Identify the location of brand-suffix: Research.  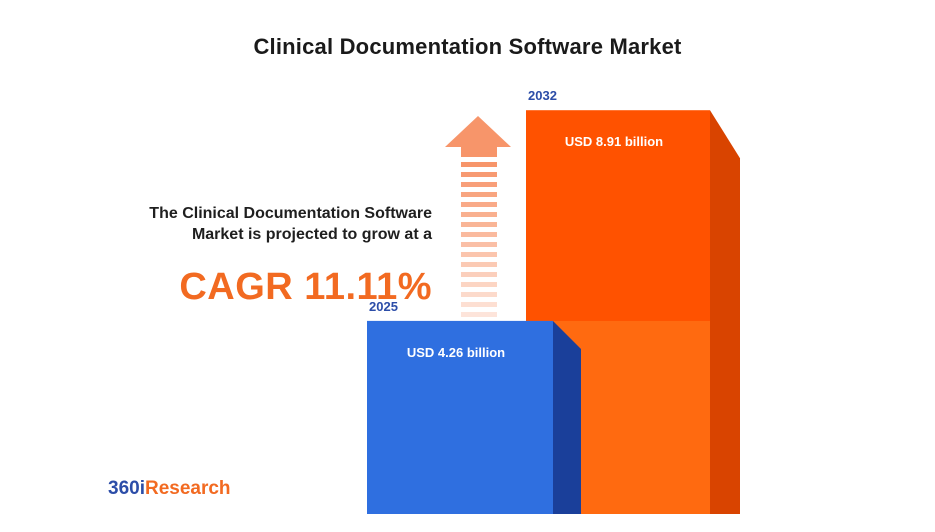
(187, 488).